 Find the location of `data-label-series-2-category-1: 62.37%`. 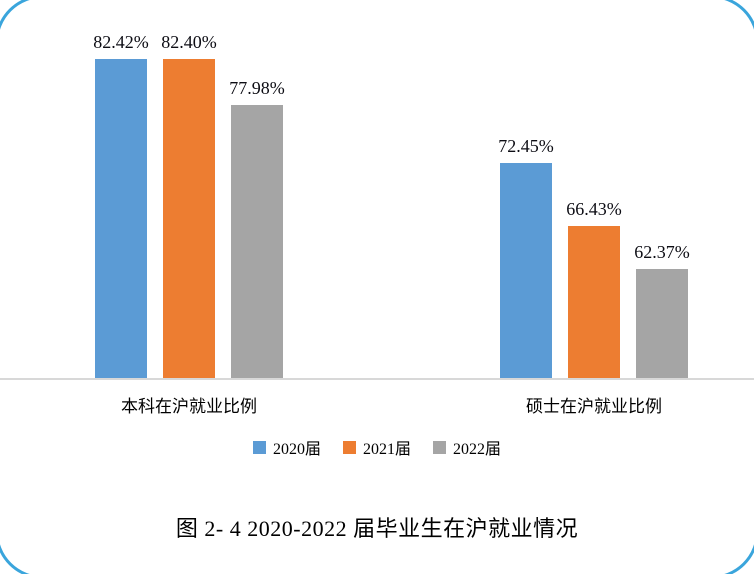

data-label-series-2-category-1: 62.37% is located at coordinates (662, 252).